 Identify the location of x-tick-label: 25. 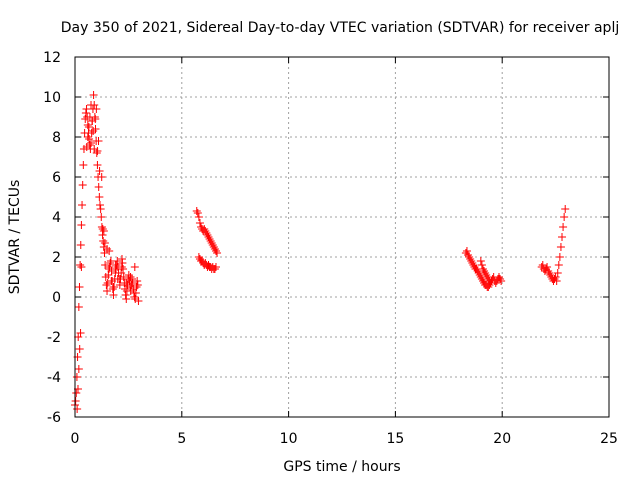
(609, 439).